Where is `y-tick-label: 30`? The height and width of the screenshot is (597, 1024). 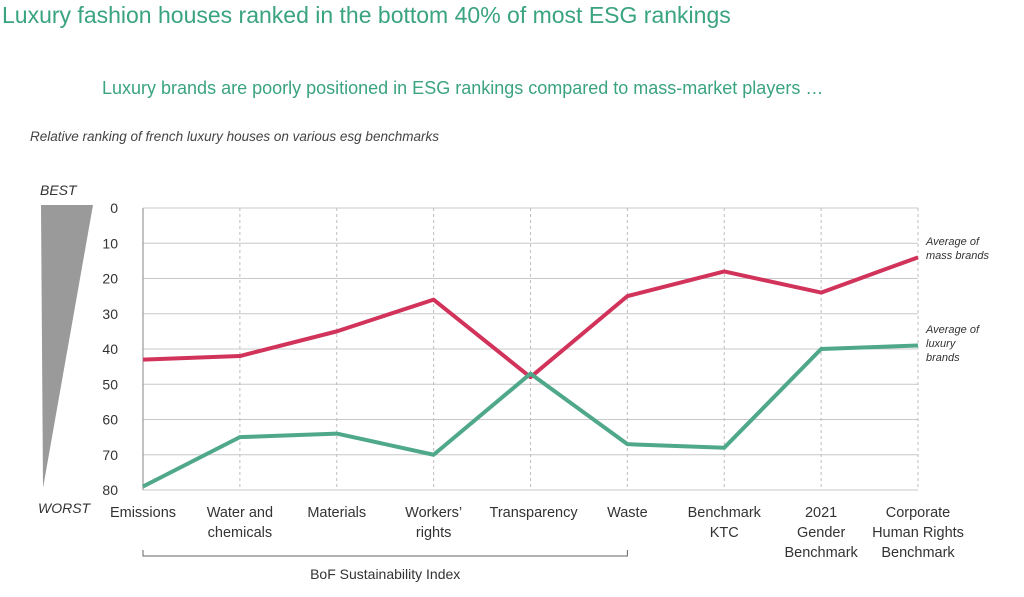 y-tick-label: 30 is located at coordinates (110, 314).